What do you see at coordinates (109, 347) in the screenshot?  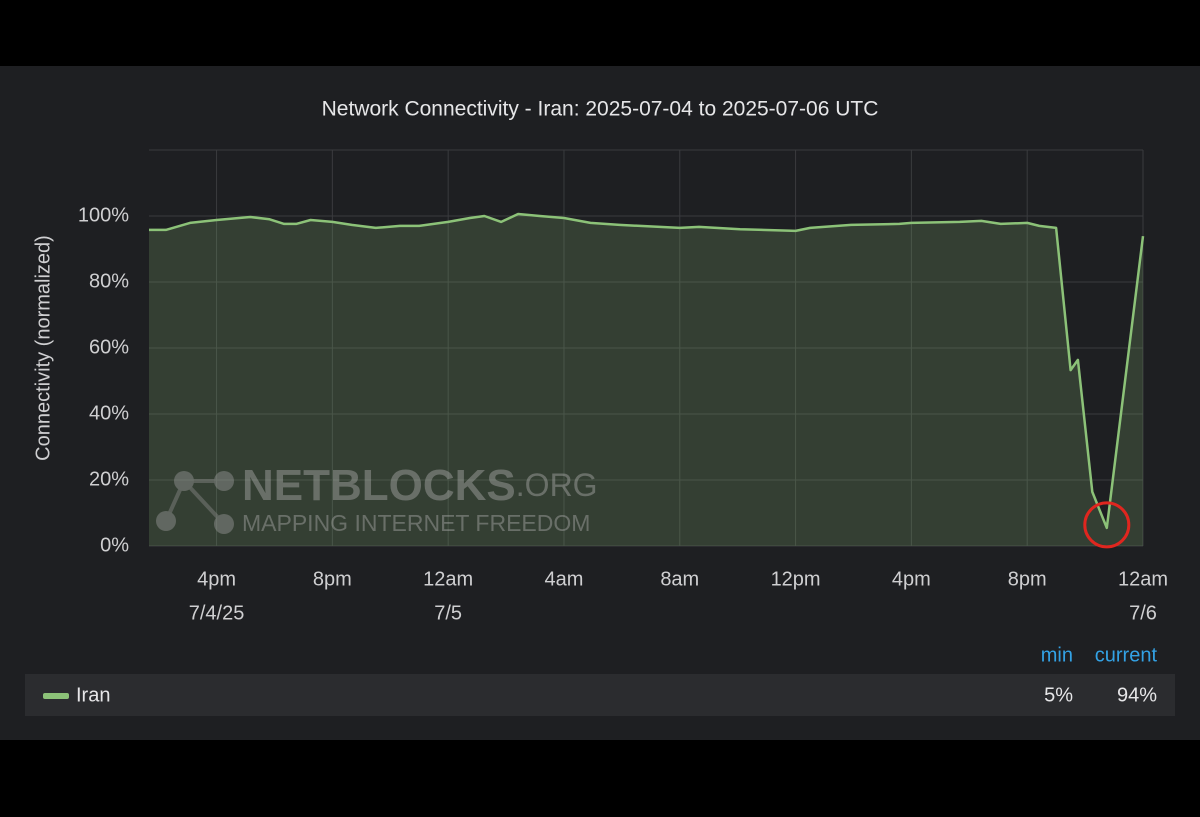 I see `y-tick-label: 60%` at bounding box center [109, 347].